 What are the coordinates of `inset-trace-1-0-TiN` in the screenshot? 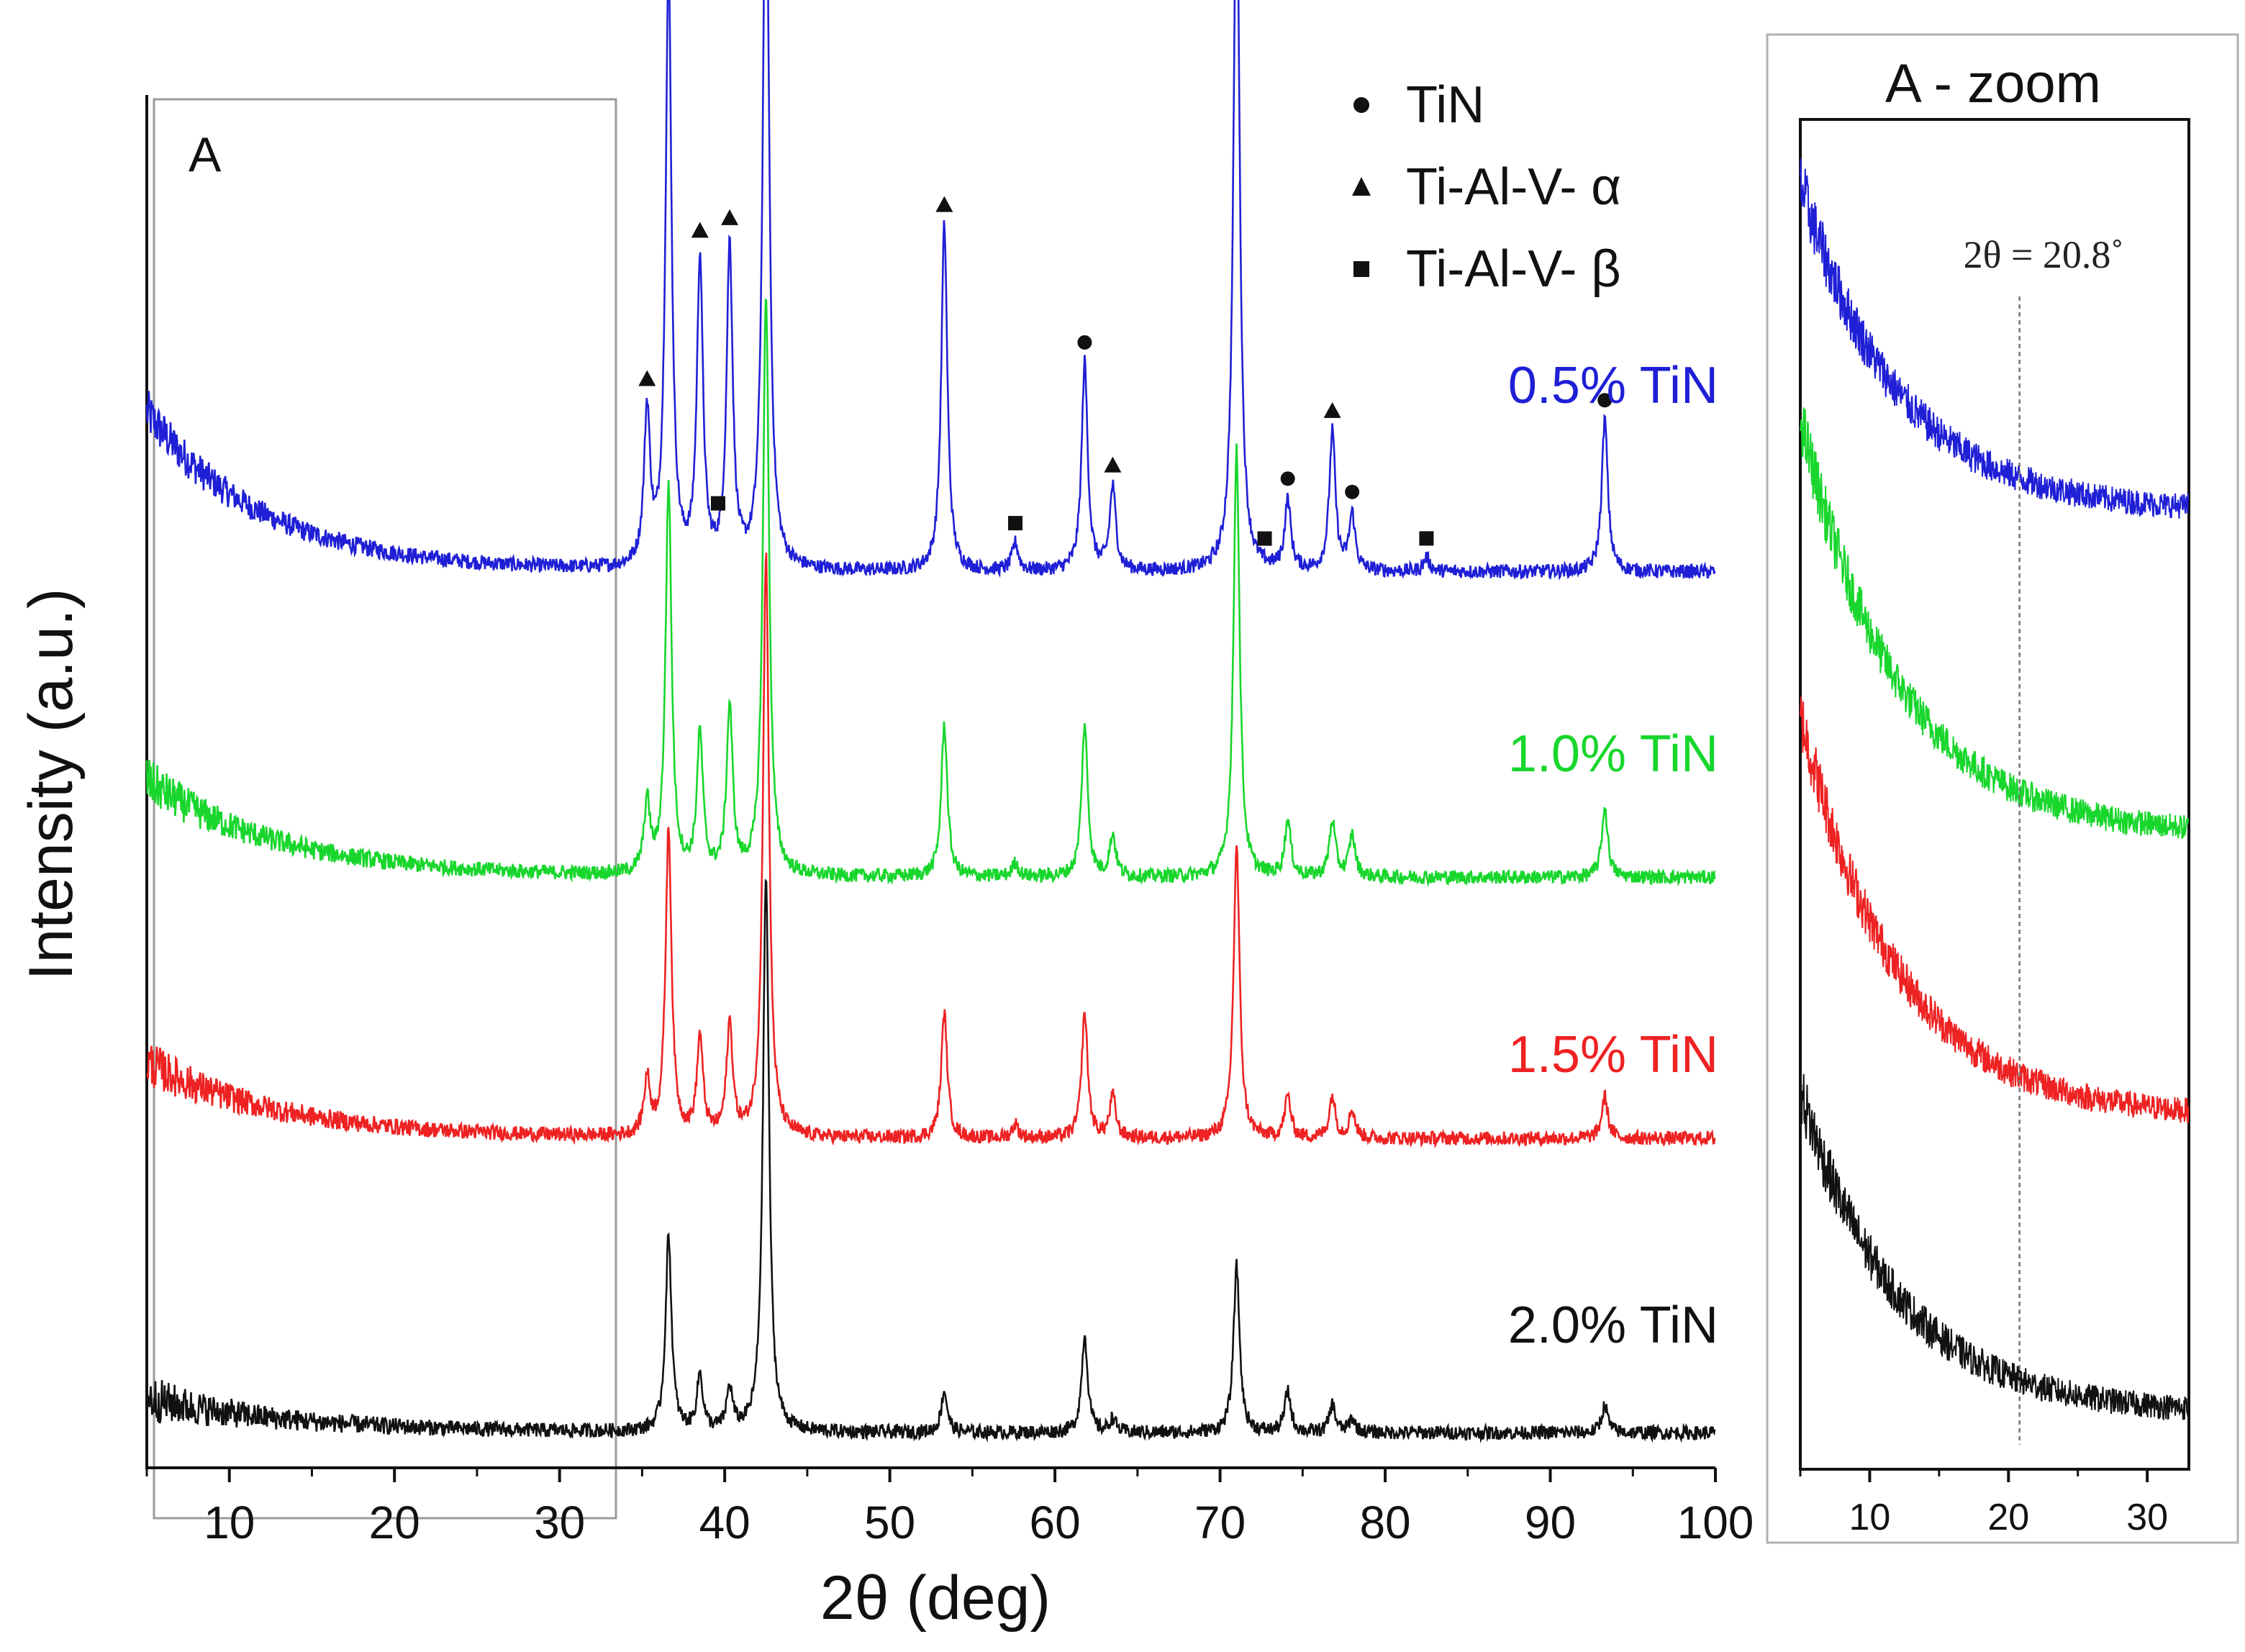 It's located at (1995, 623).